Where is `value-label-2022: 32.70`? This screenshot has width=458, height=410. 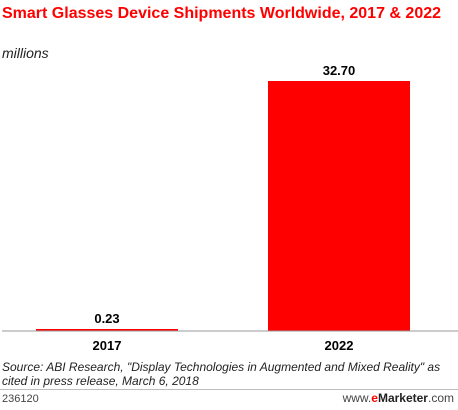
value-label-2022: 32.70 is located at coordinates (339, 70).